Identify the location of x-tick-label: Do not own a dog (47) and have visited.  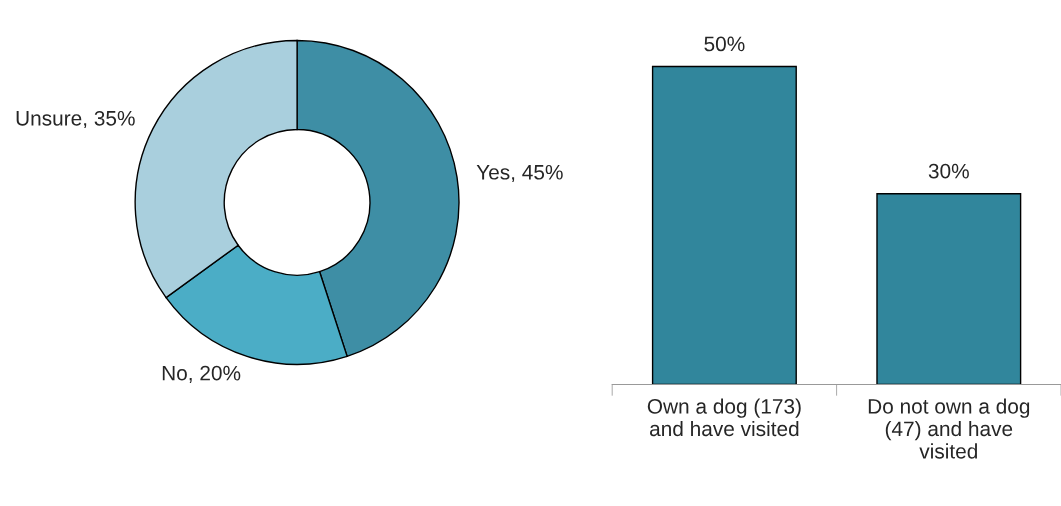
(949, 428).